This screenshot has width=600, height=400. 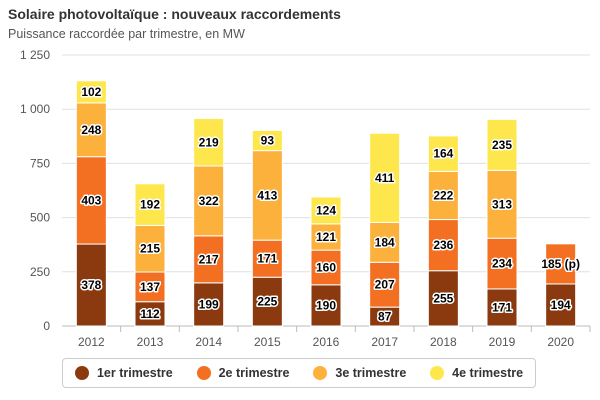 I want to click on data-label-2013-s2: 137, so click(x=150, y=287).